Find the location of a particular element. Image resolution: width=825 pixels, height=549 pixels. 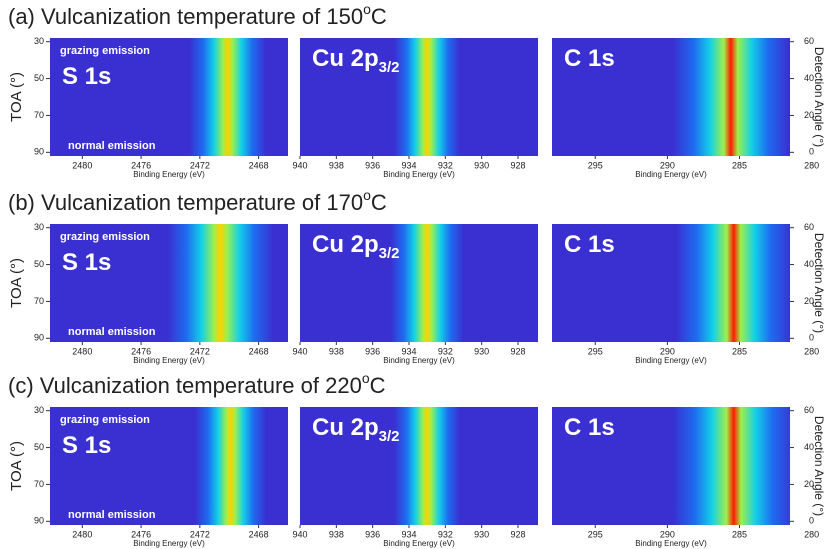

row-title: (c) Vulcanization temperature of 220oC is located at coordinates (197, 384).